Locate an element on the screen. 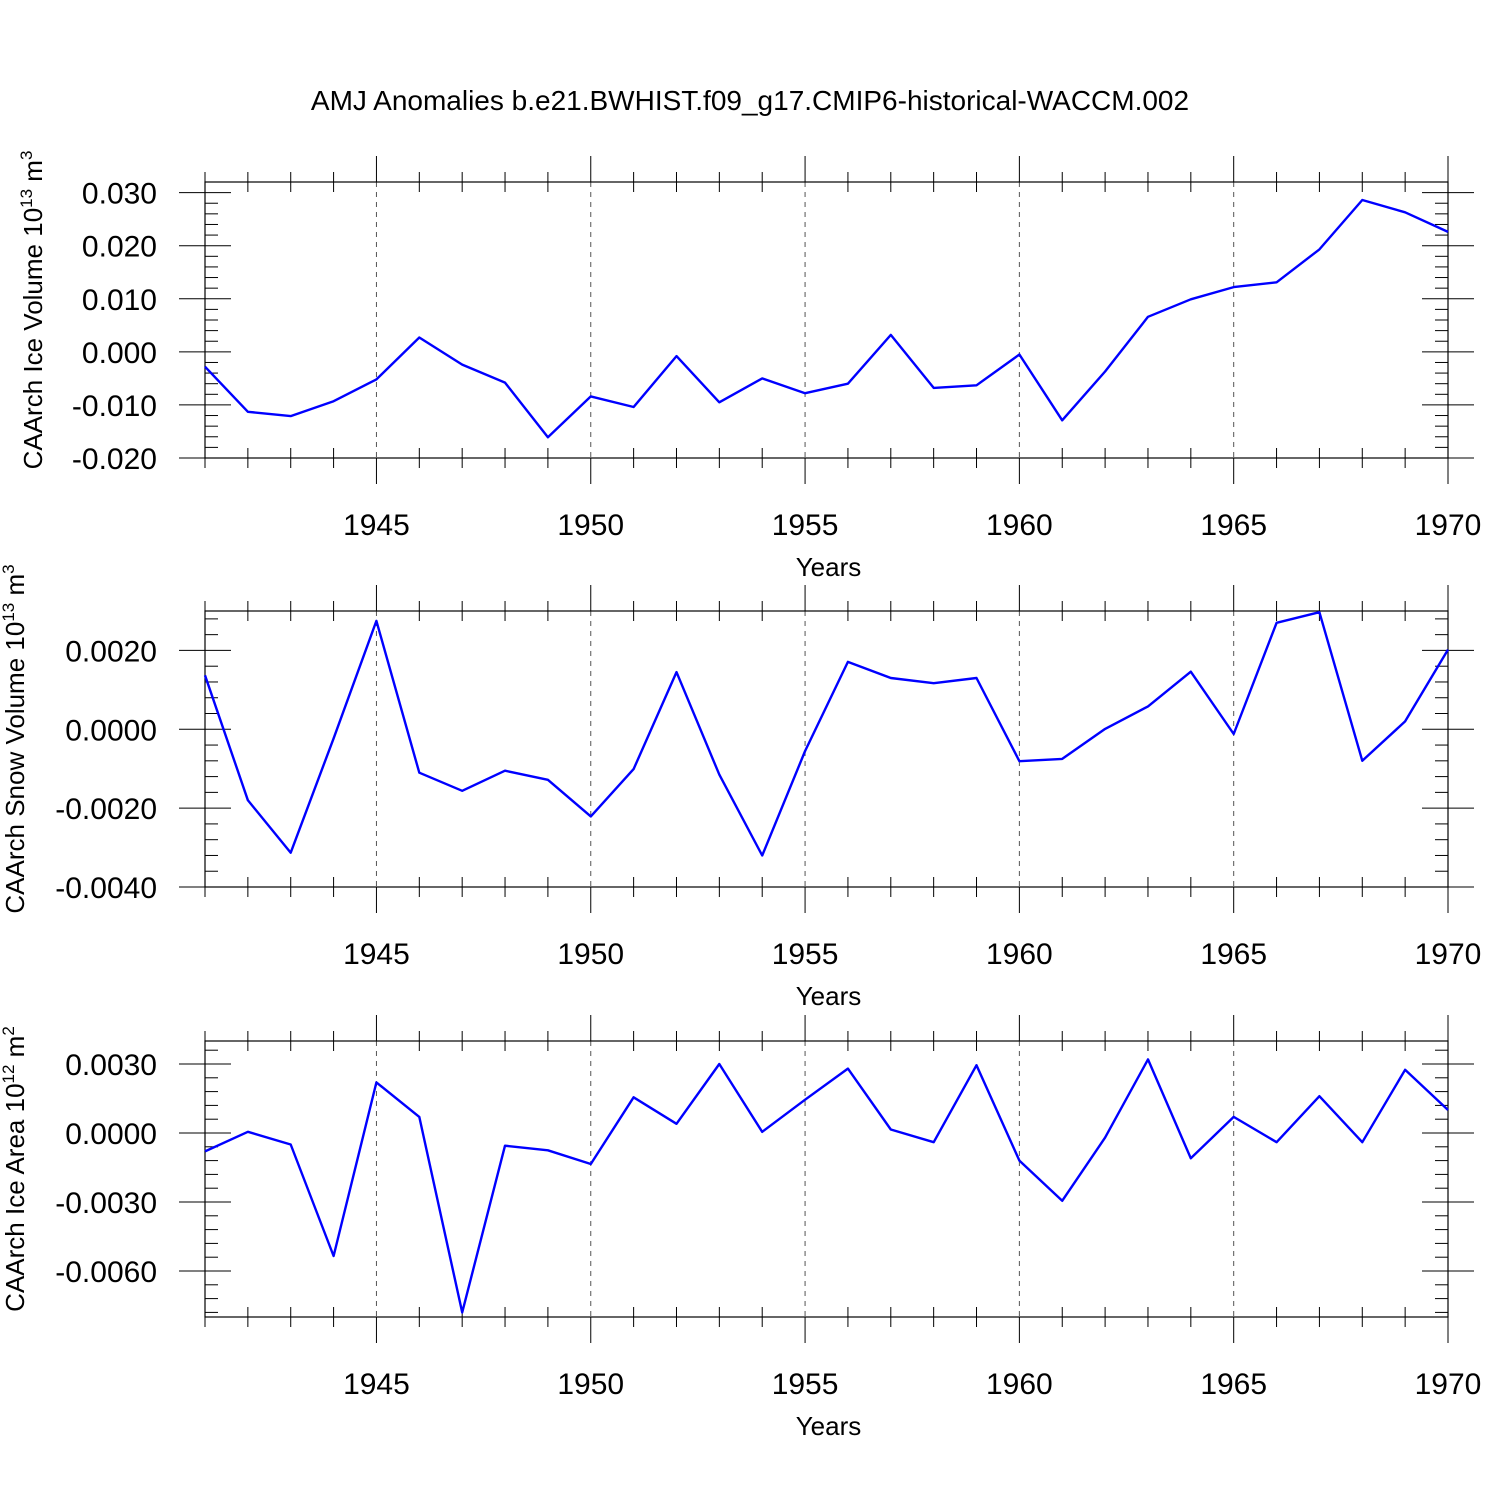  data-point-snow-volume-1969 is located at coordinates (1405, 721).